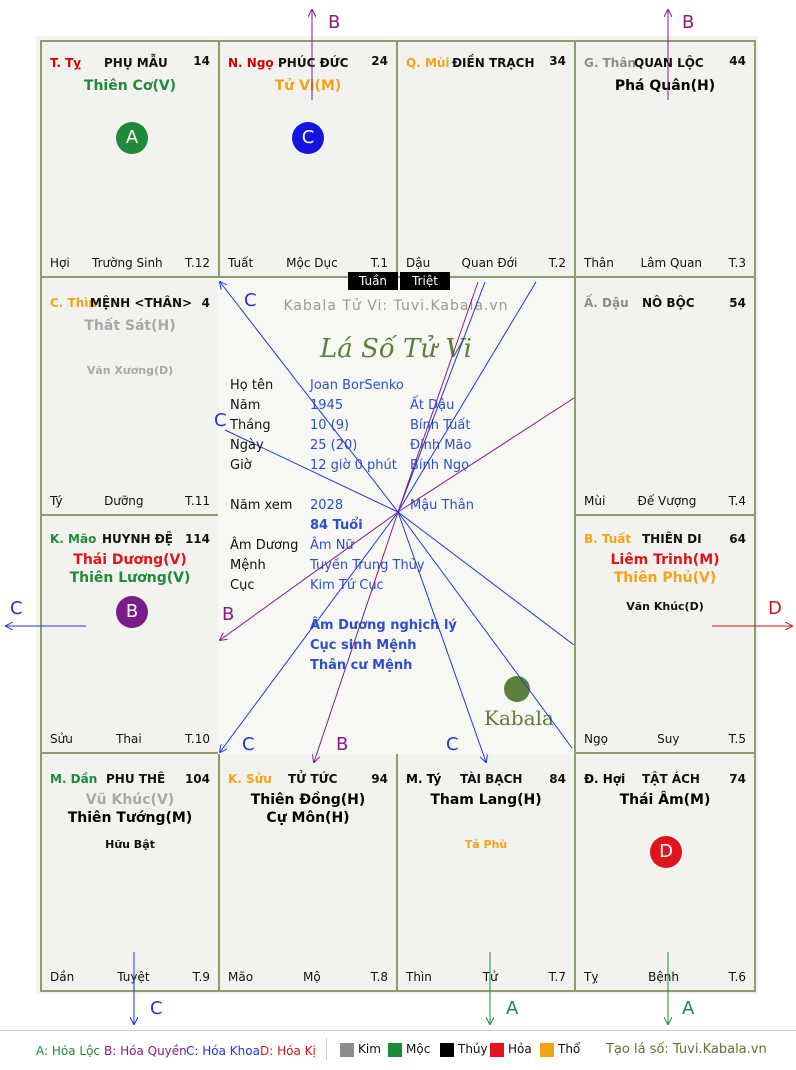  What do you see at coordinates (68, 1051) in the screenshot?
I see `legend-hoa-loc: A: Hóa Lộc` at bounding box center [68, 1051].